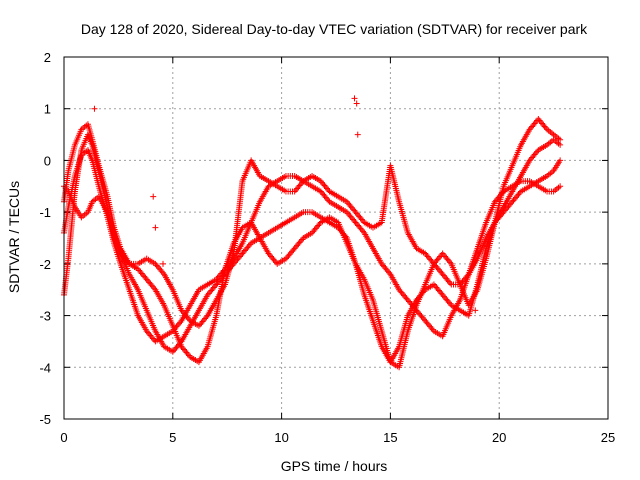 The height and width of the screenshot is (480, 640). What do you see at coordinates (45, 419) in the screenshot?
I see `y-tick-label: -5` at bounding box center [45, 419].